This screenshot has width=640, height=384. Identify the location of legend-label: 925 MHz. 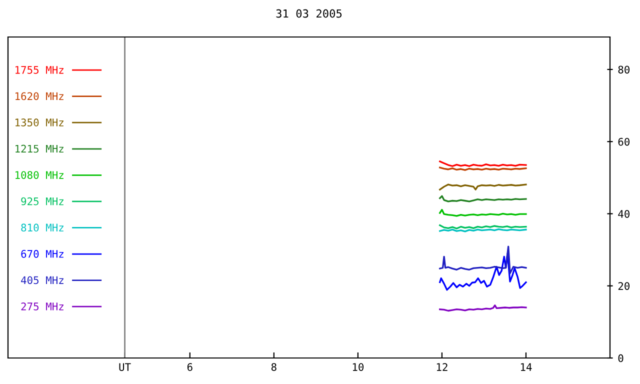
(42, 201).